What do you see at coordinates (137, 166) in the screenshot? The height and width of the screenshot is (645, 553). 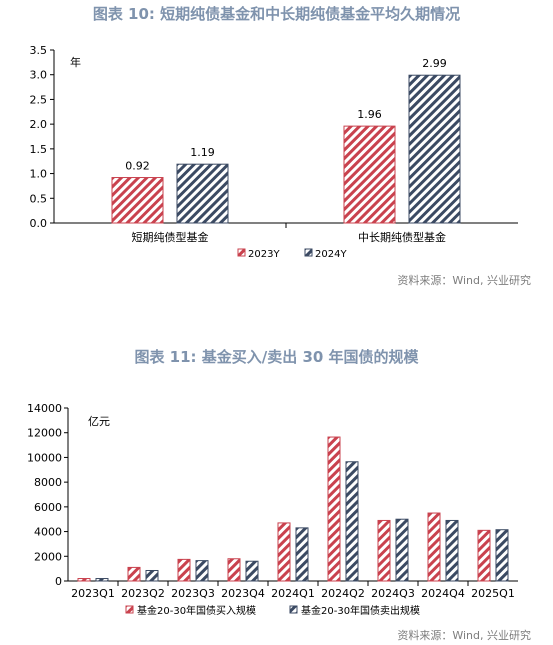 I see `data-label: 0.92` at bounding box center [137, 166].